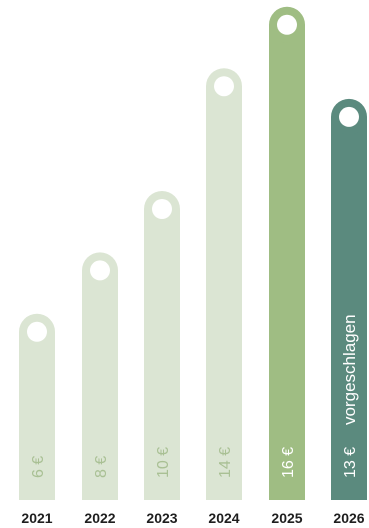 Image resolution: width=369 pixels, height=528 pixels. I want to click on x-tick-label-2023: 2023, so click(161, 518).